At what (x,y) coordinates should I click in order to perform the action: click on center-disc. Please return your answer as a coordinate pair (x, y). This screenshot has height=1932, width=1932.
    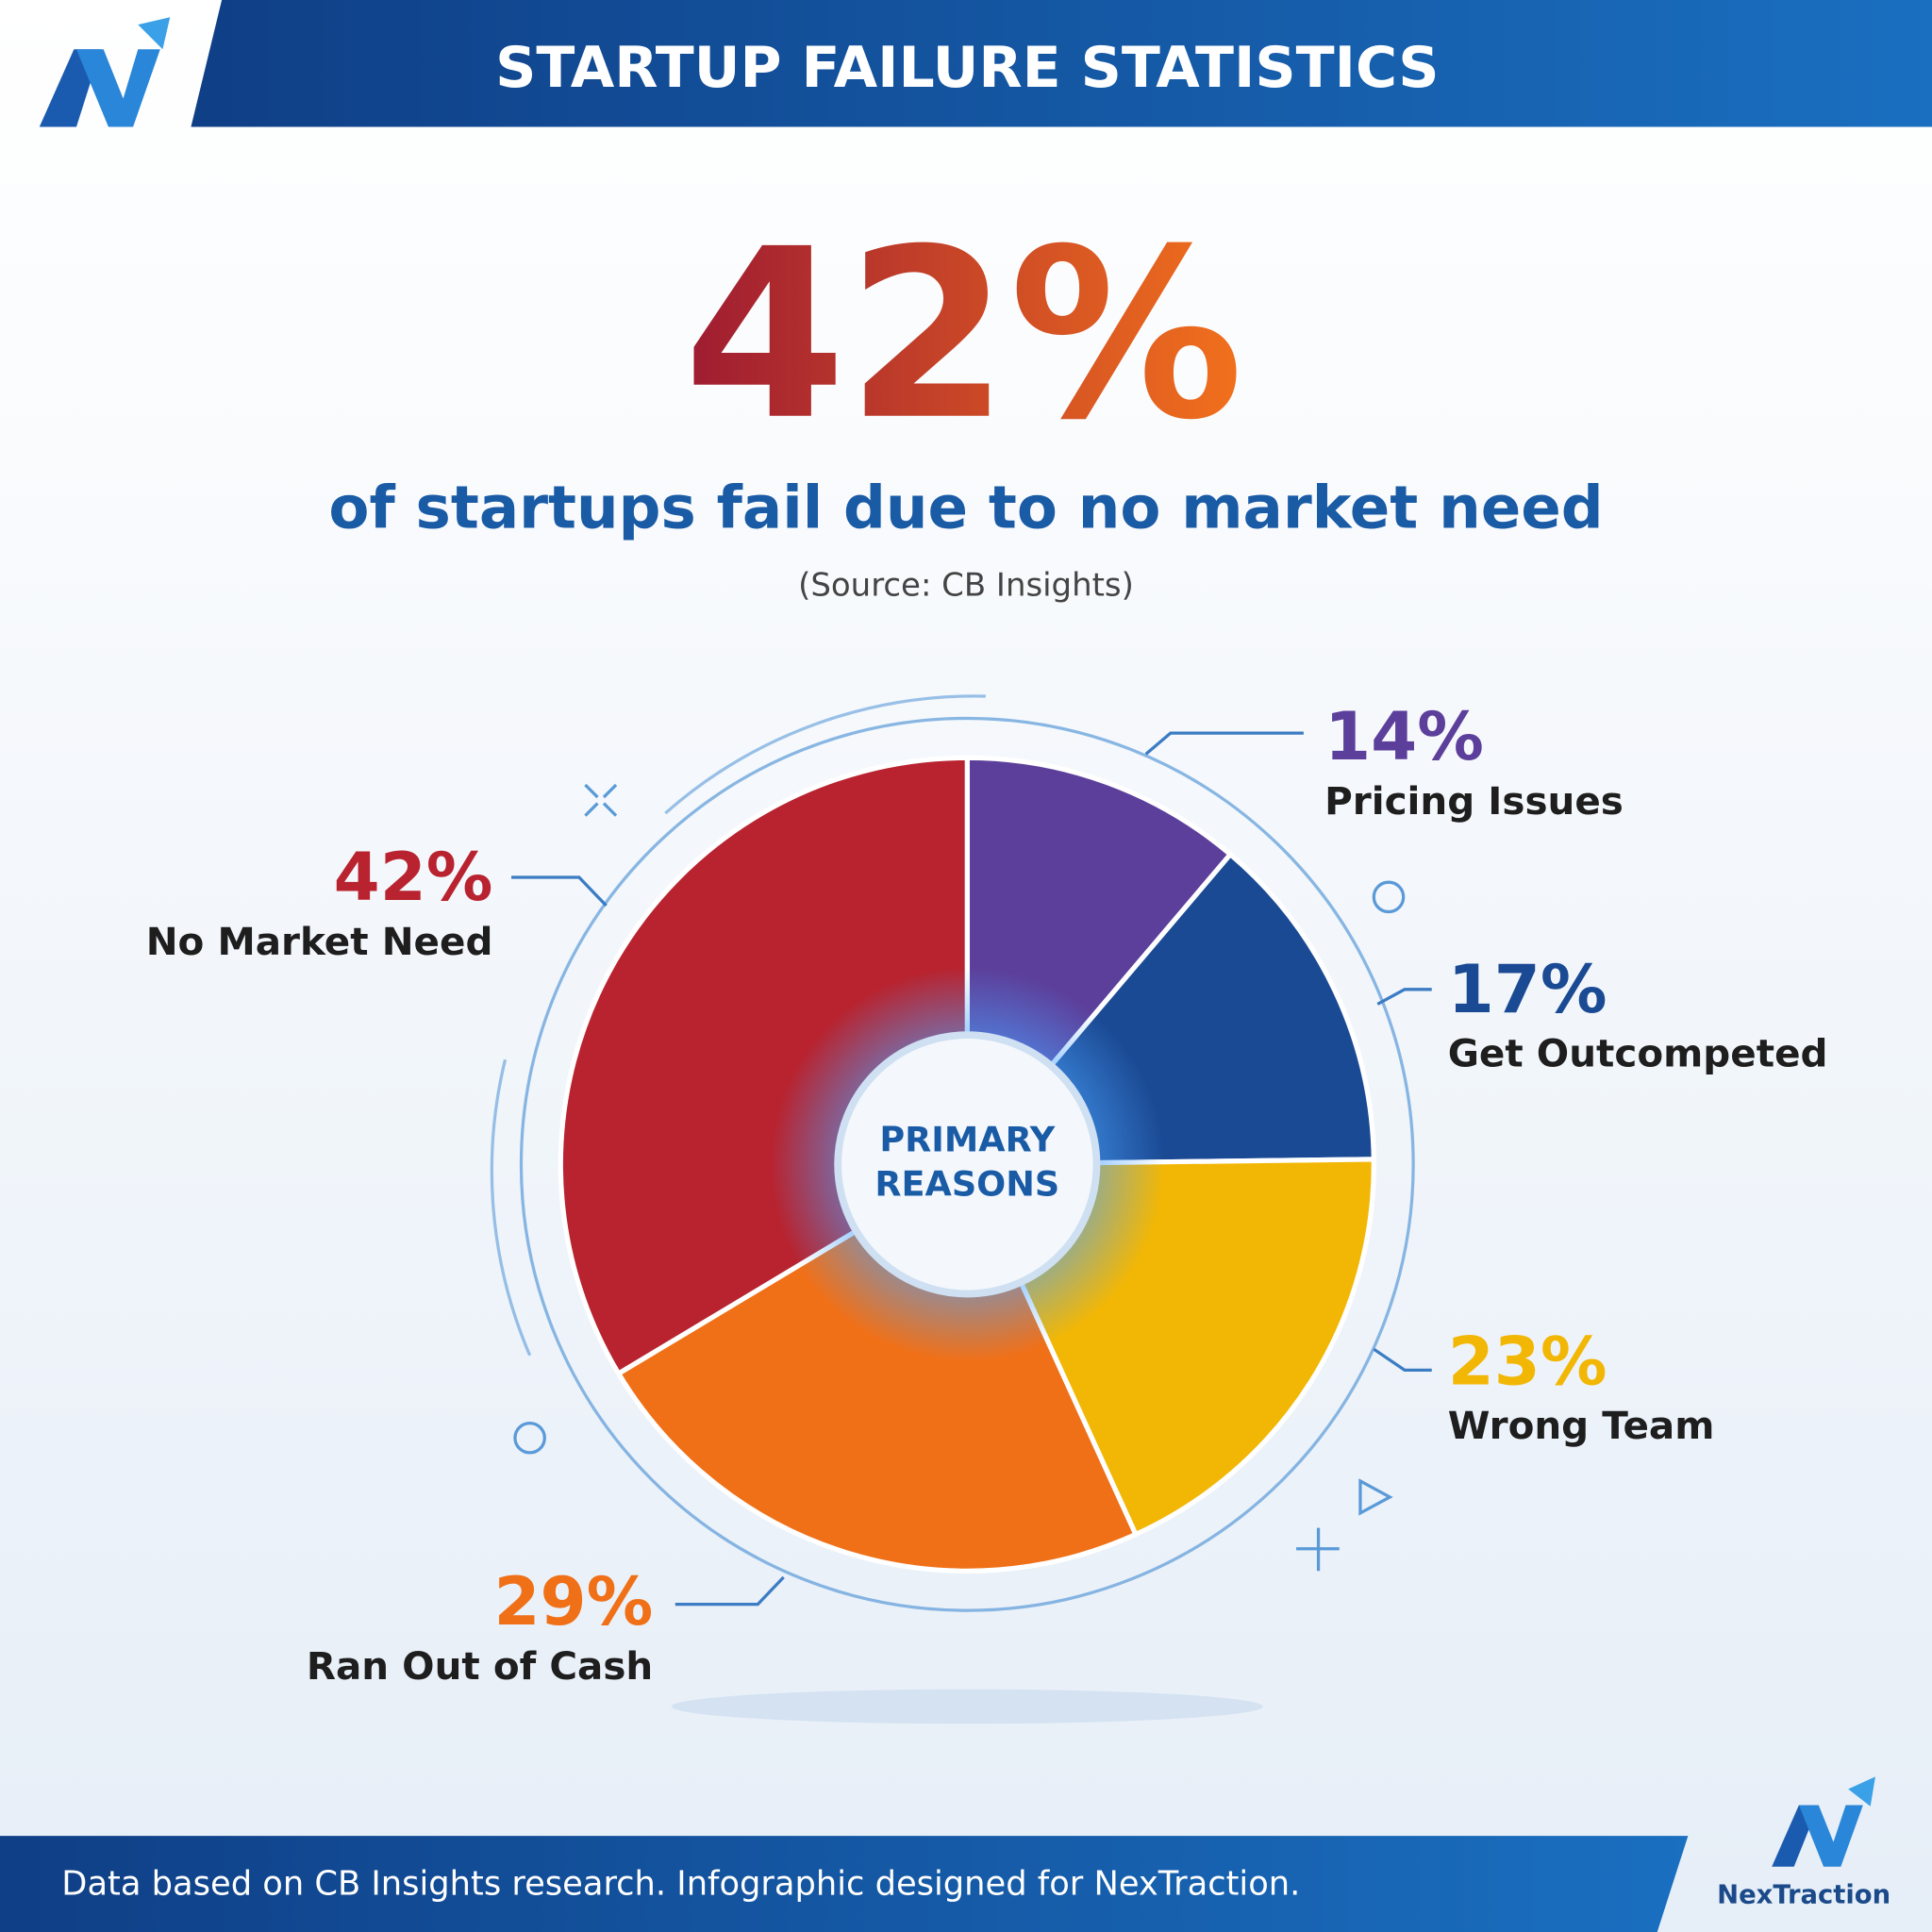
    Looking at the image, I should click on (967, 1165).